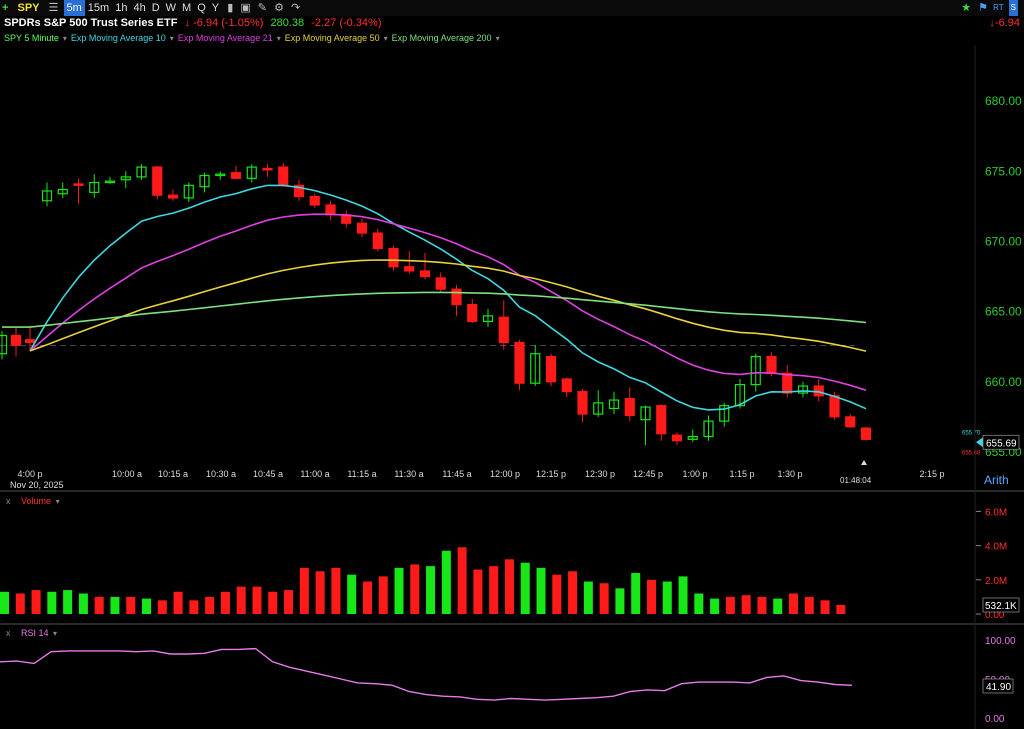 The width and height of the screenshot is (1024, 729). I want to click on draw-icon: ✎, so click(262, 8).